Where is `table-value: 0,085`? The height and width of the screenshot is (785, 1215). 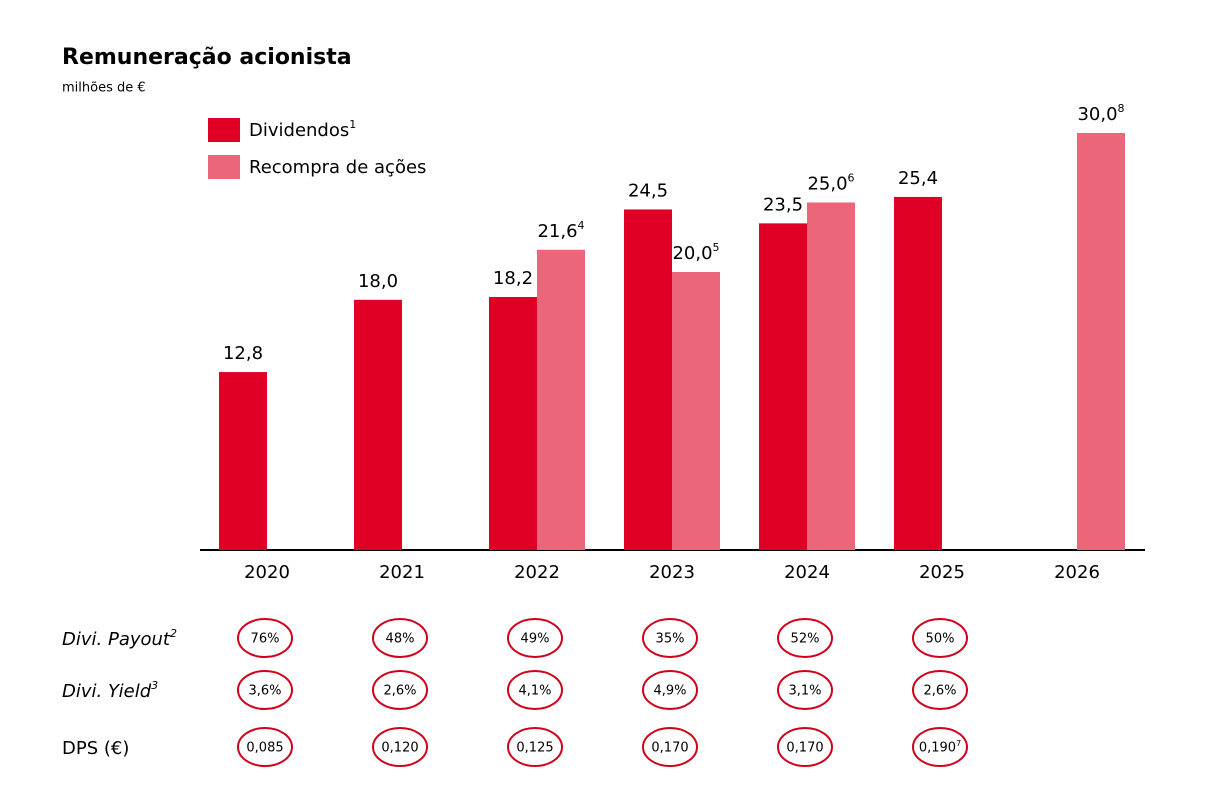
table-value: 0,085 is located at coordinates (264, 748).